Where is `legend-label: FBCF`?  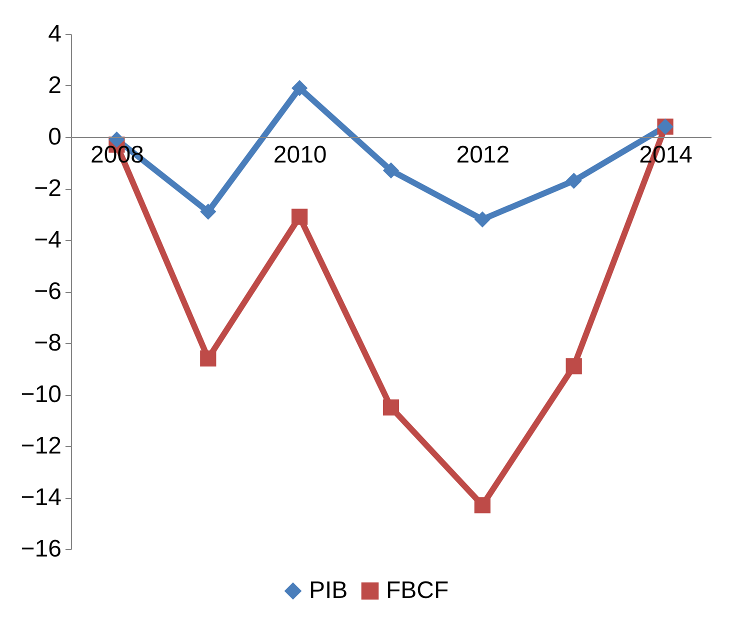 legend-label: FBCF is located at coordinates (417, 590).